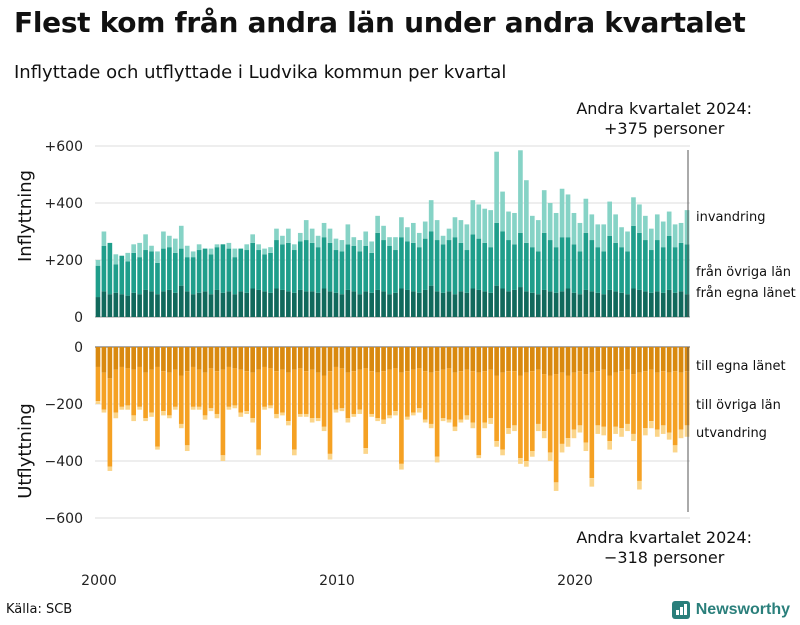  I want to click on ytick-label-bottom: −200, so click(64, 405).